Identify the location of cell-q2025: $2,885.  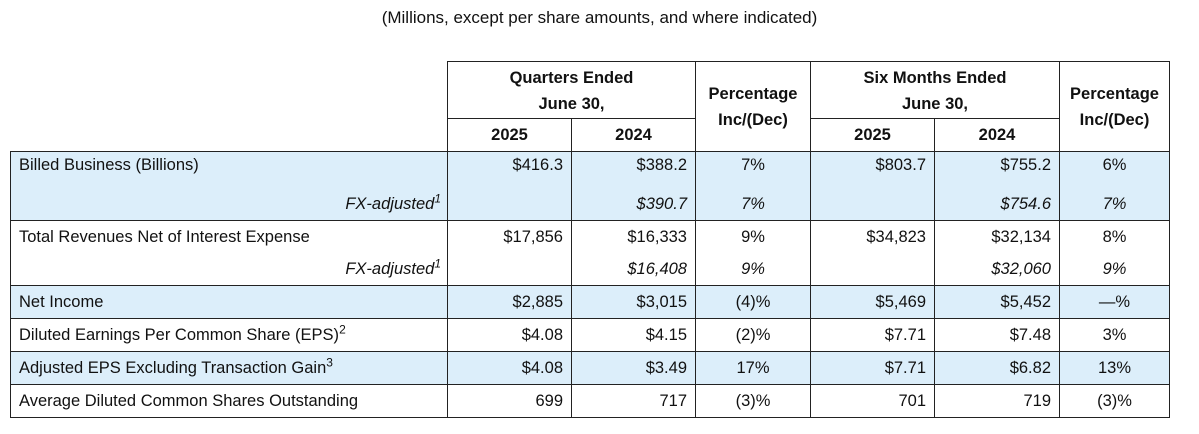
(509, 302).